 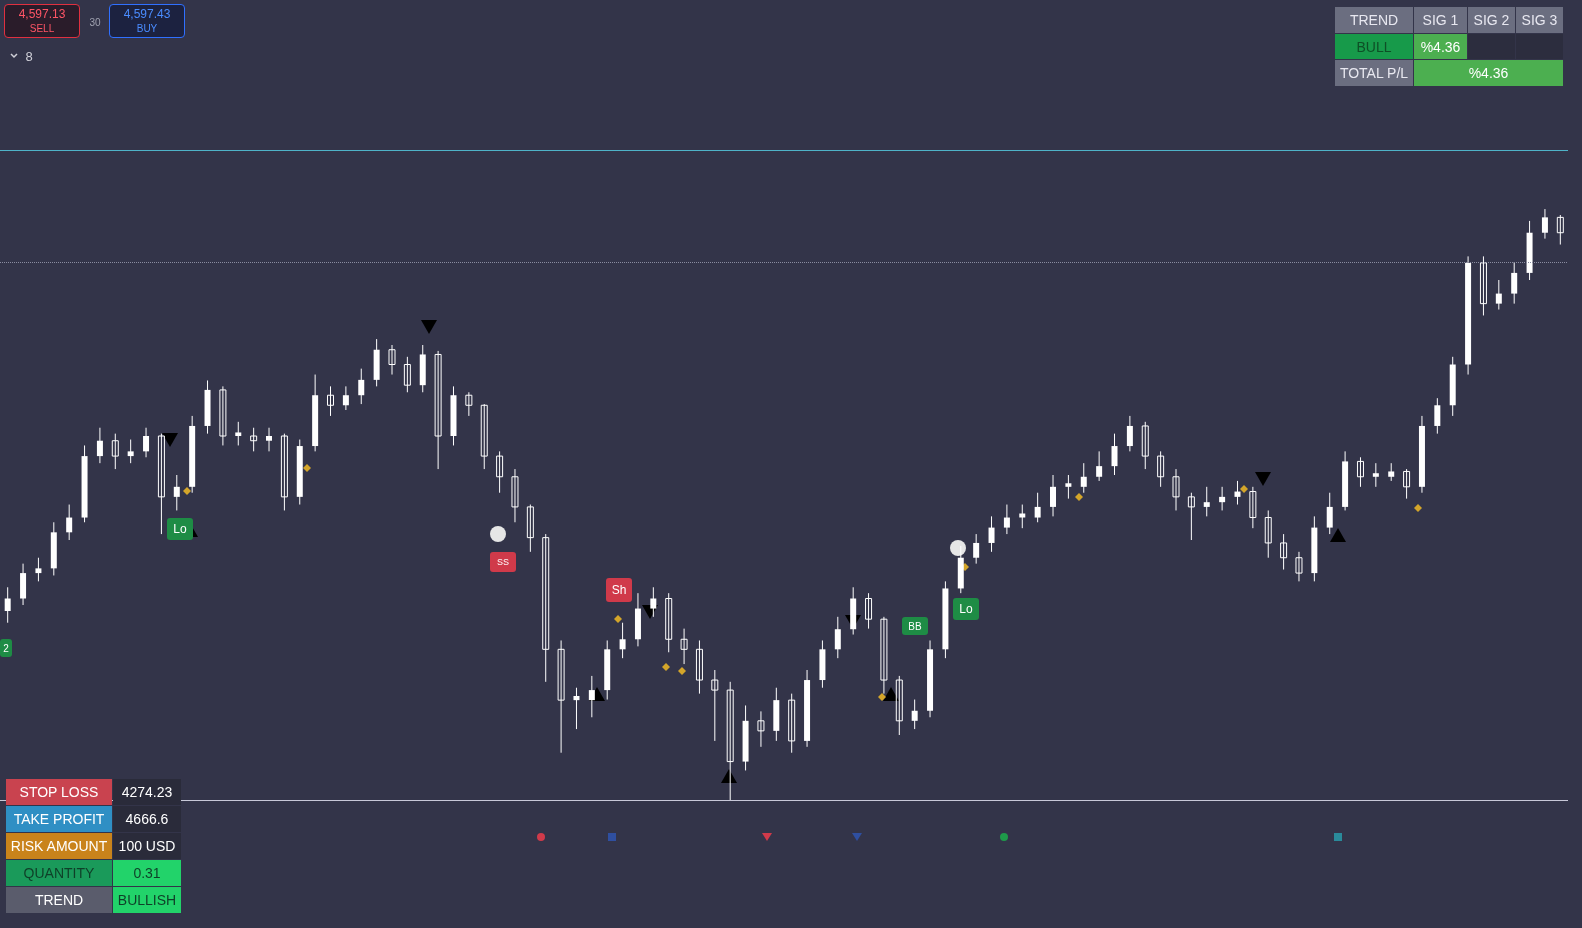 What do you see at coordinates (59, 873) in the screenshot?
I see `text: QUANTITY` at bounding box center [59, 873].